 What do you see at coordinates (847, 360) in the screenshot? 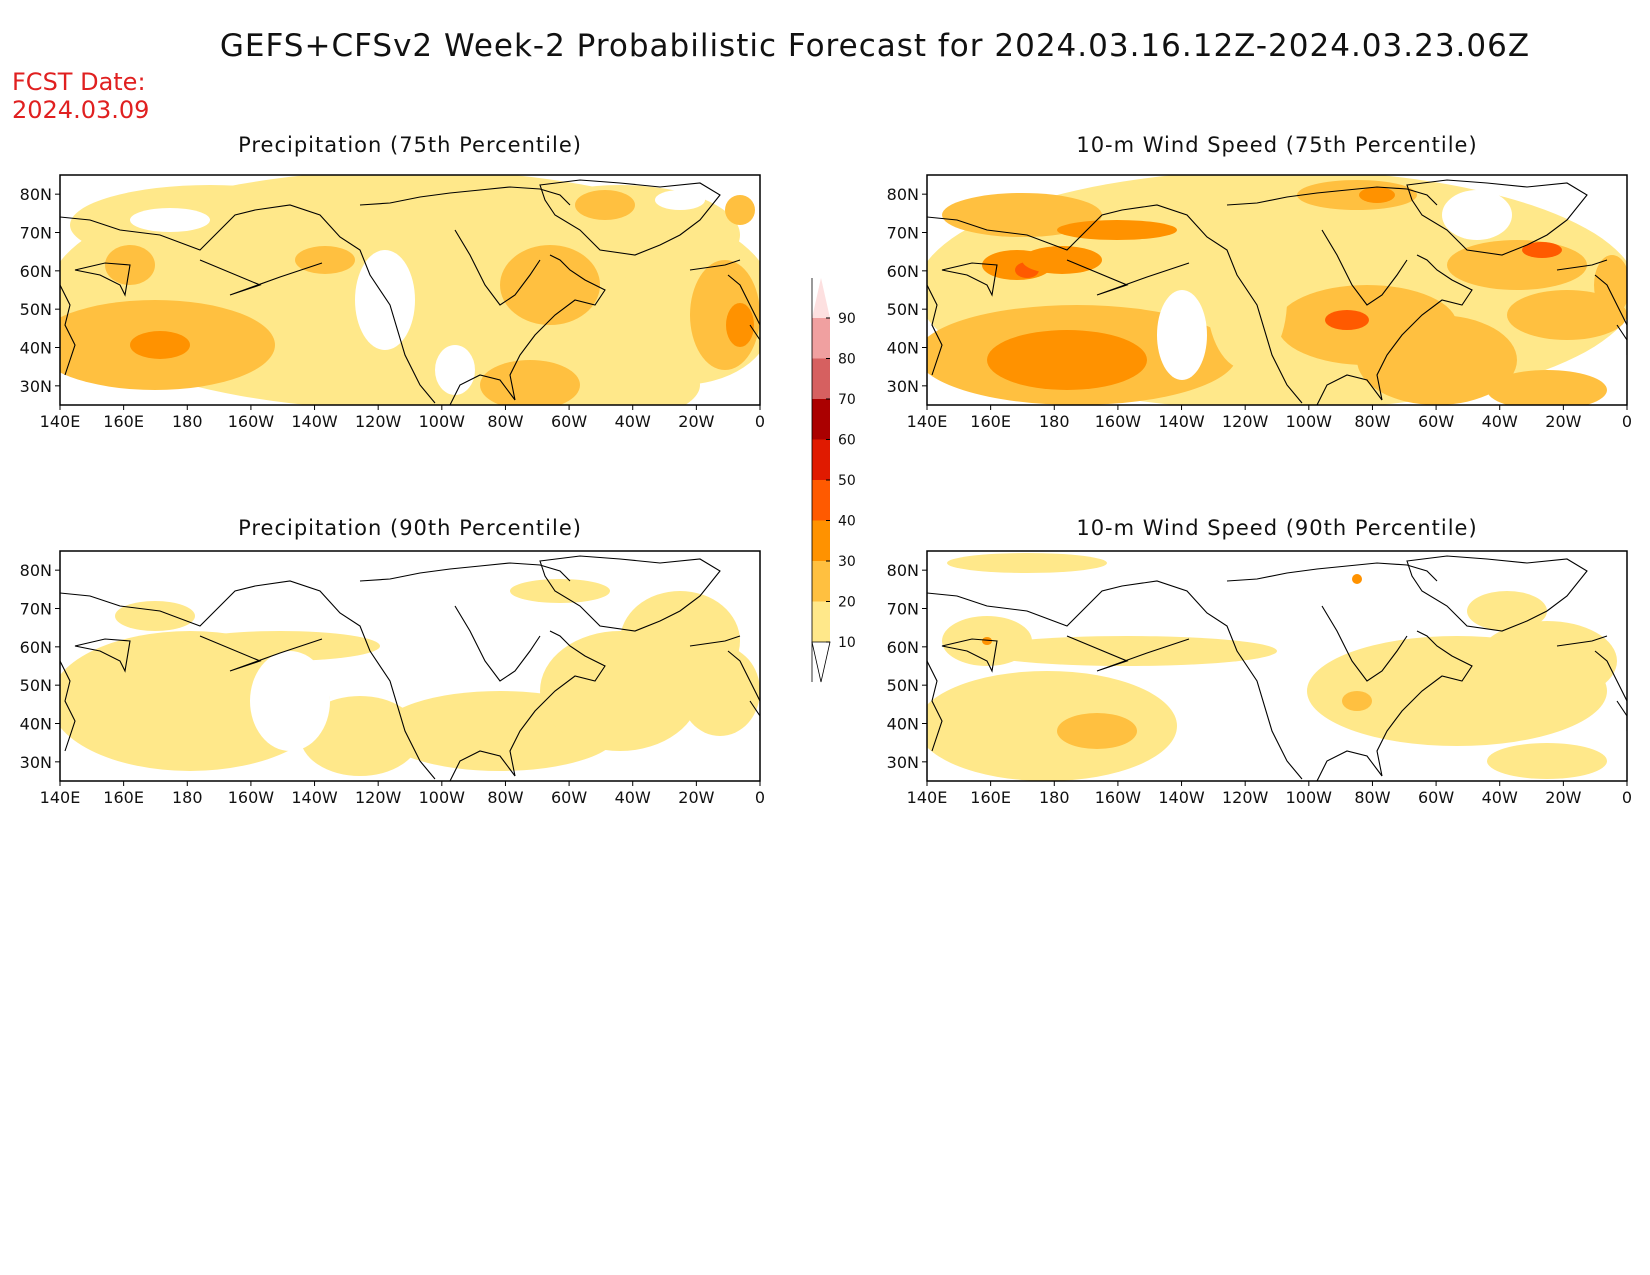
I see `colorbar-tick-label: 80` at bounding box center [847, 360].